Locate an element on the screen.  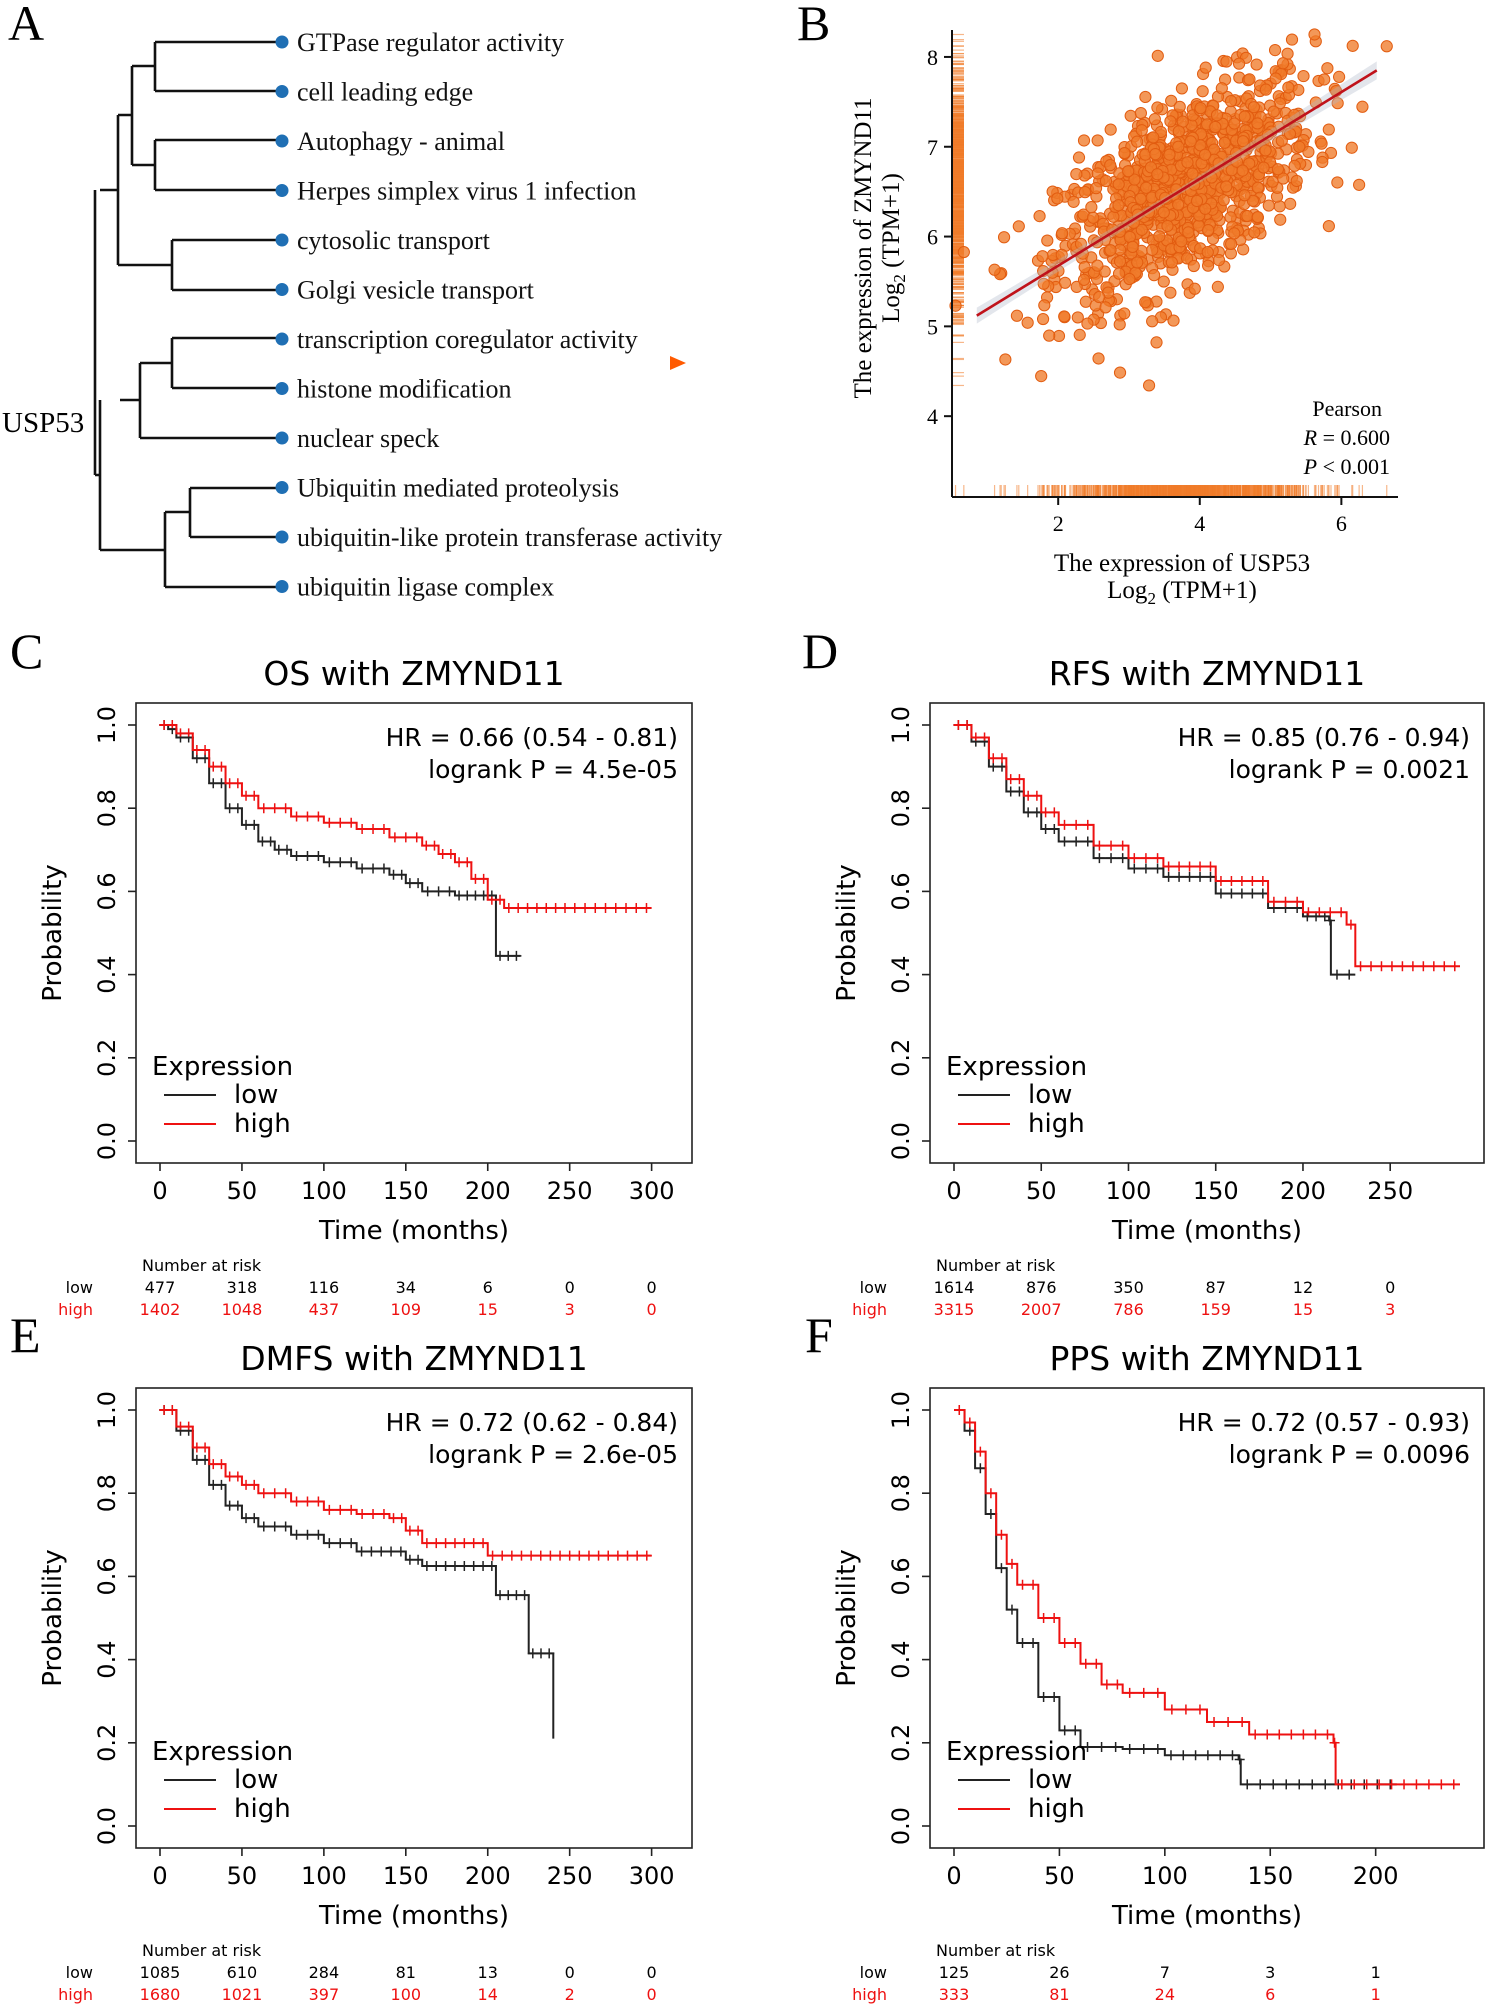
km-title: DMFS with ZMYND11 is located at coordinates (414, 1358).